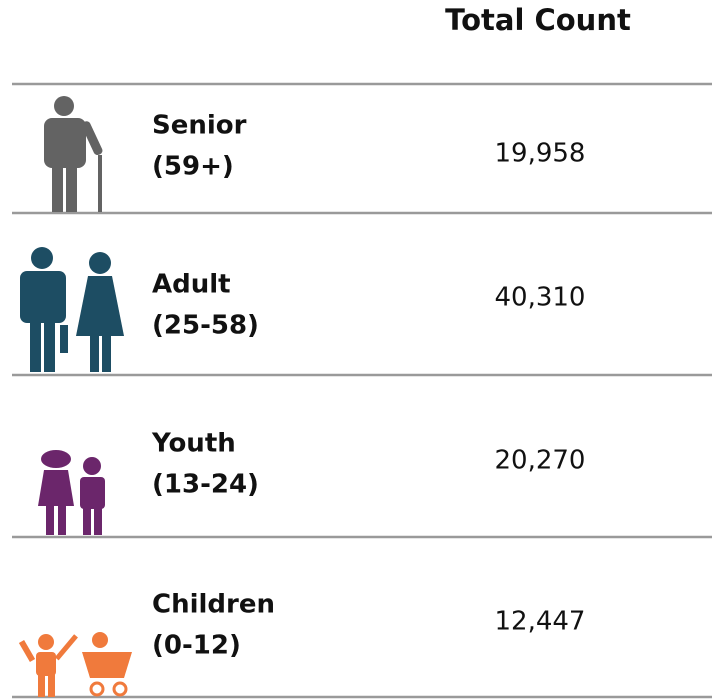  Describe the element at coordinates (538, 20) in the screenshot. I see `header-title: Total Count` at that location.